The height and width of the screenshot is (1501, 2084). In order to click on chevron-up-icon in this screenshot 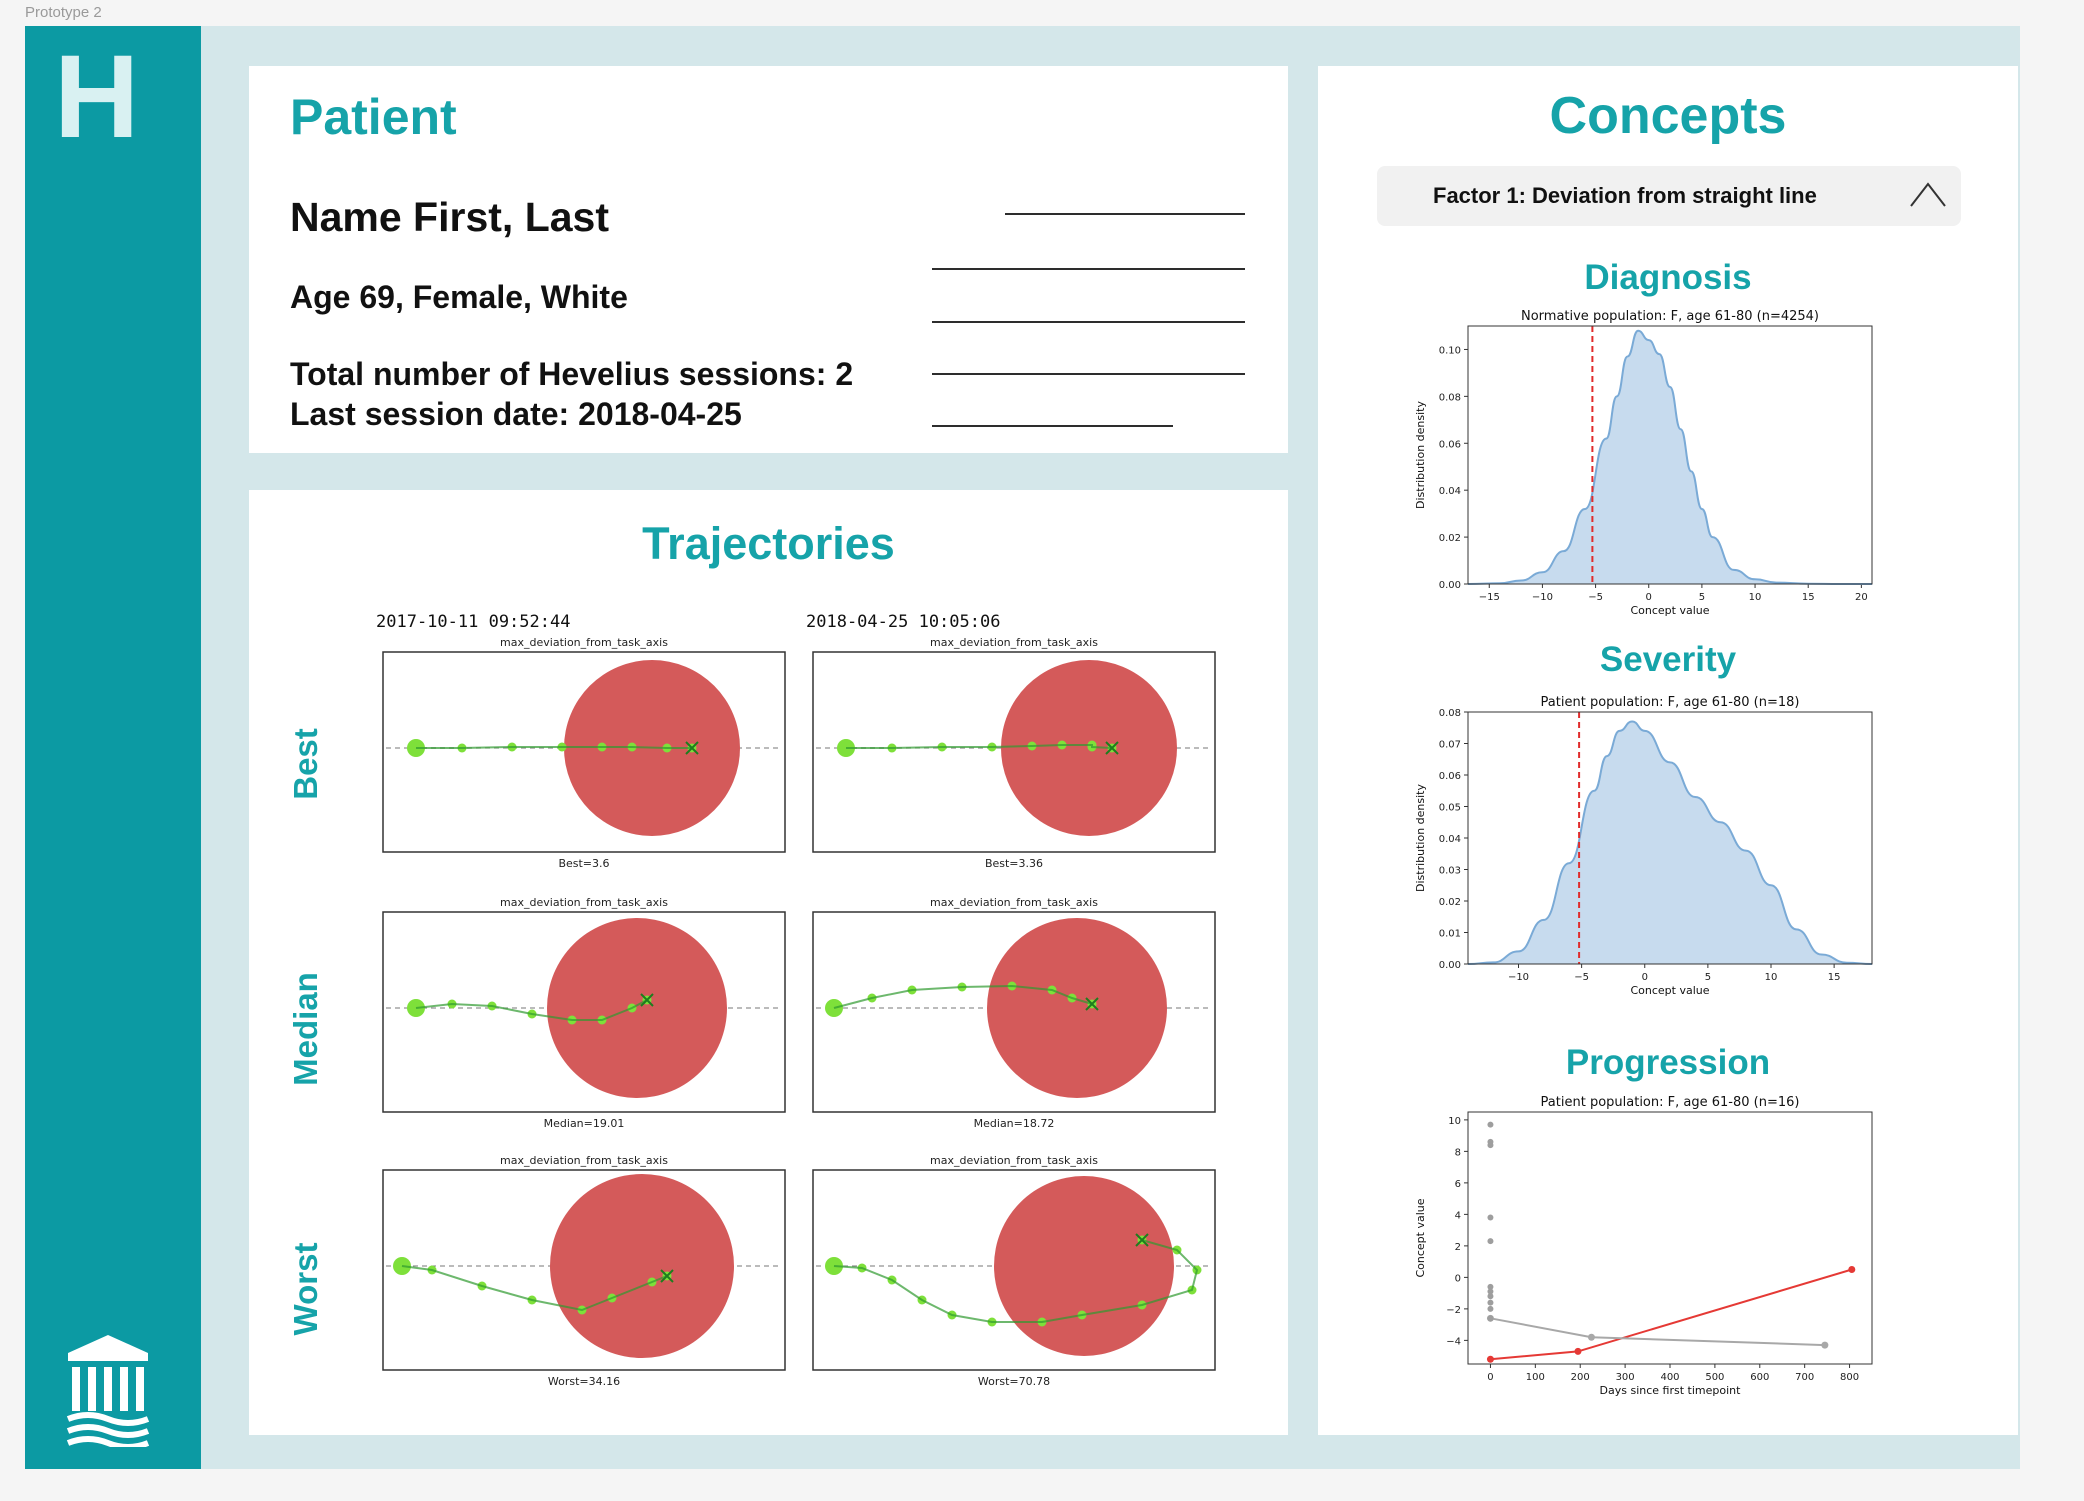, I will do `click(1928, 195)`.